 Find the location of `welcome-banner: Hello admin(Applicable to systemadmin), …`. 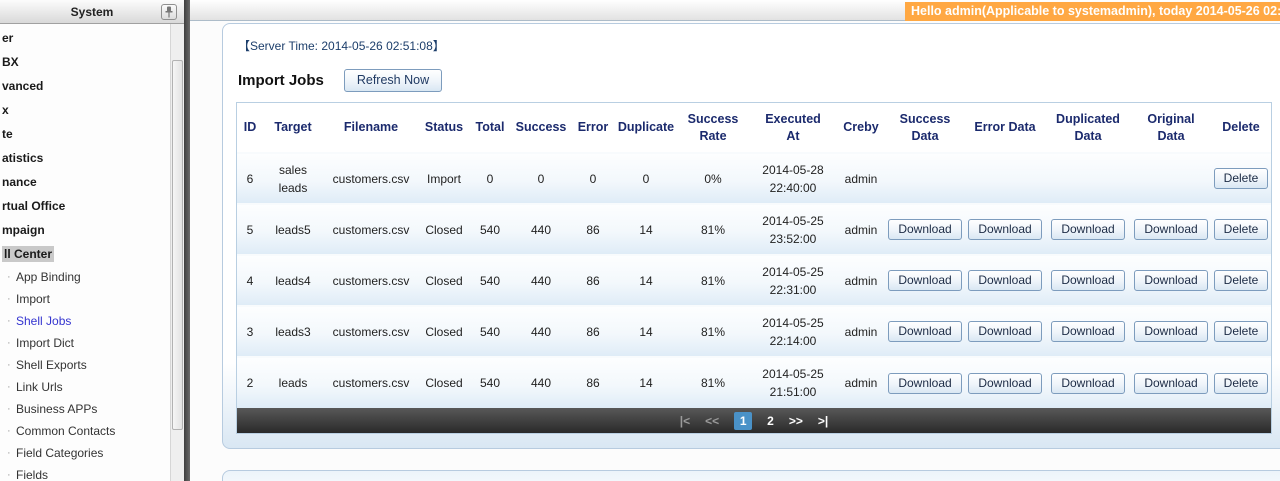

welcome-banner: Hello admin(Applicable to systemadmin), … is located at coordinates (1092, 11).